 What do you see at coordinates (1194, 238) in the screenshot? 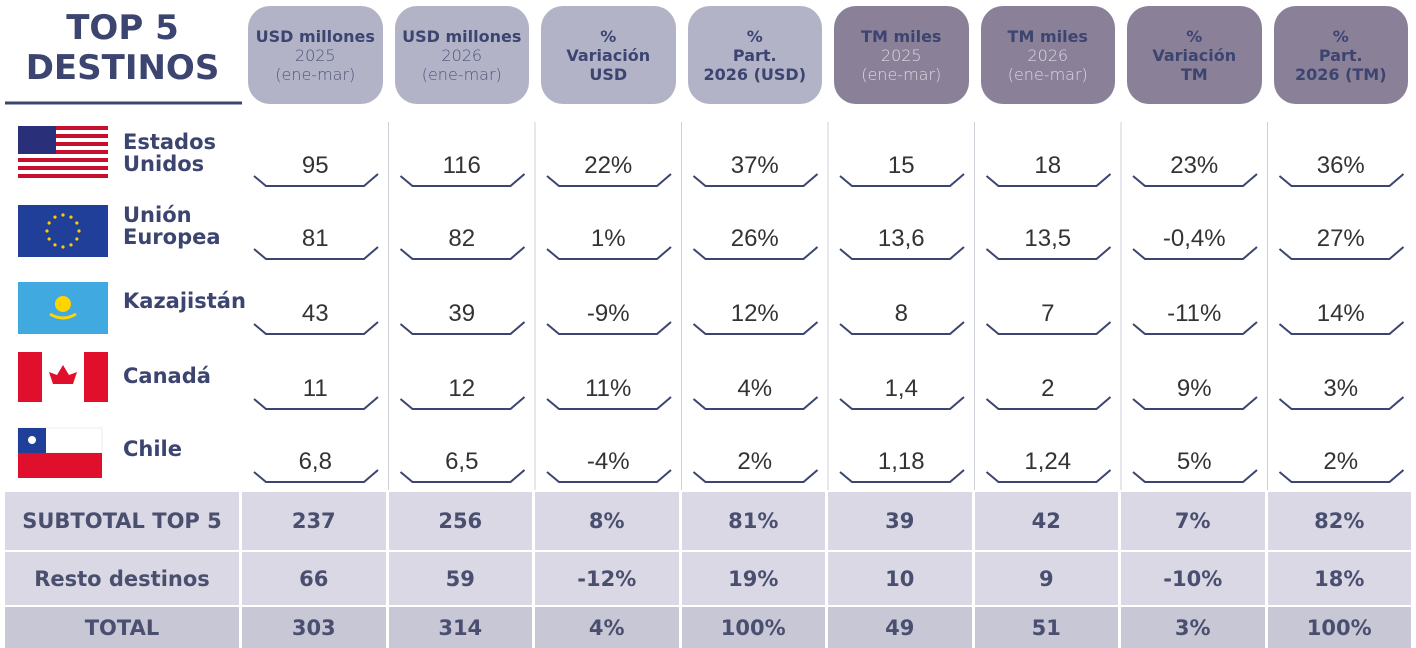
I see `cell: -0,4%` at bounding box center [1194, 238].